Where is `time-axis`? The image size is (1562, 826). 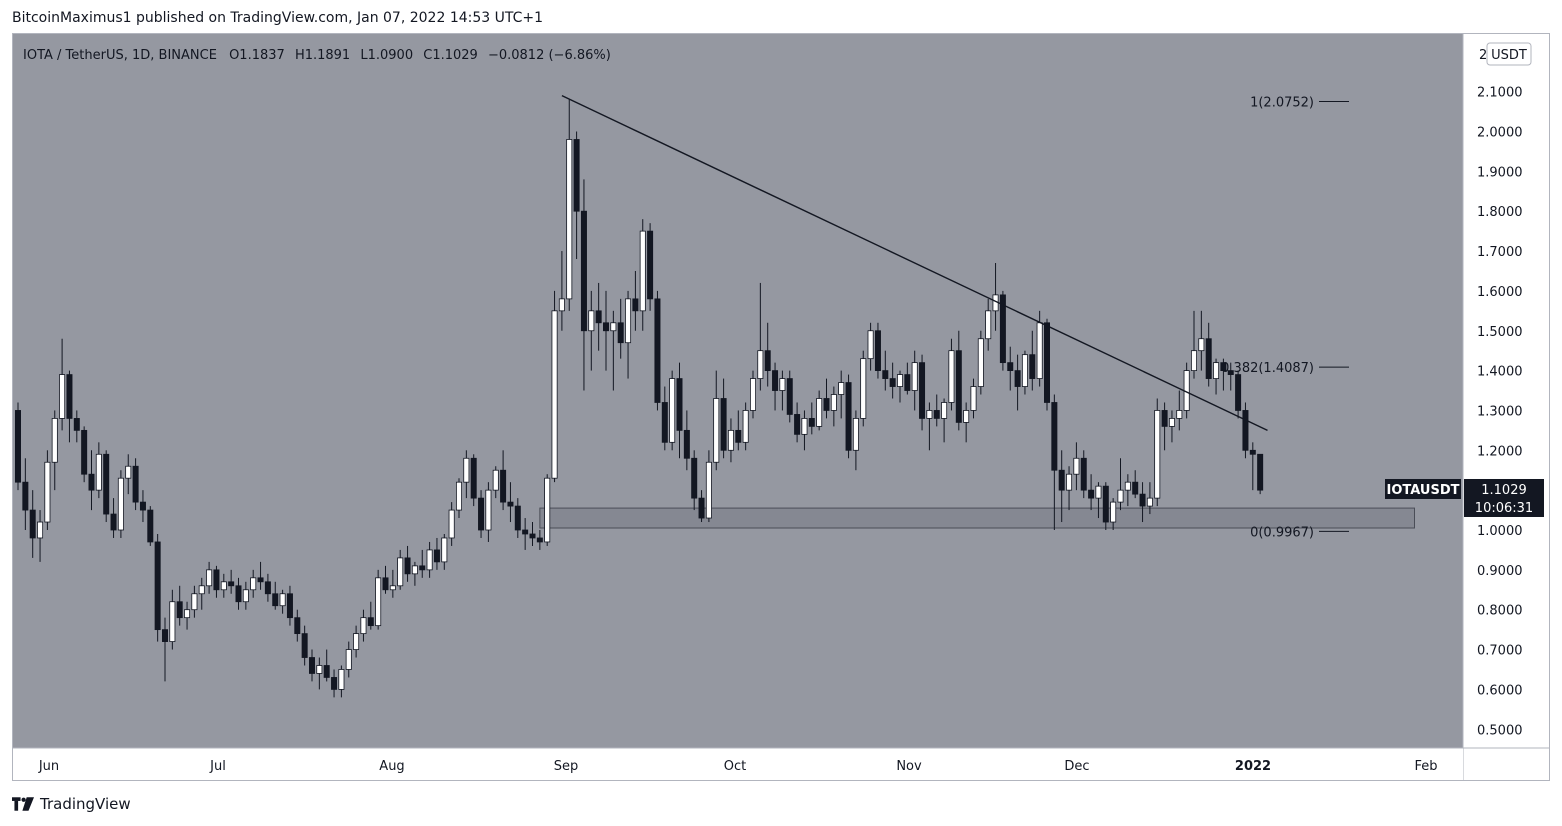
time-axis is located at coordinates (738, 764).